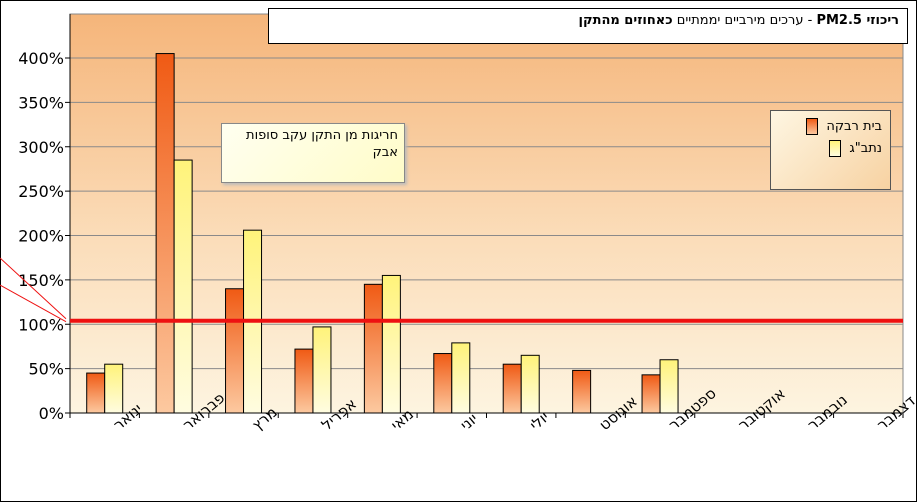  Describe the element at coordinates (41, 58) in the screenshot. I see `y-tick-label: 400%` at that location.